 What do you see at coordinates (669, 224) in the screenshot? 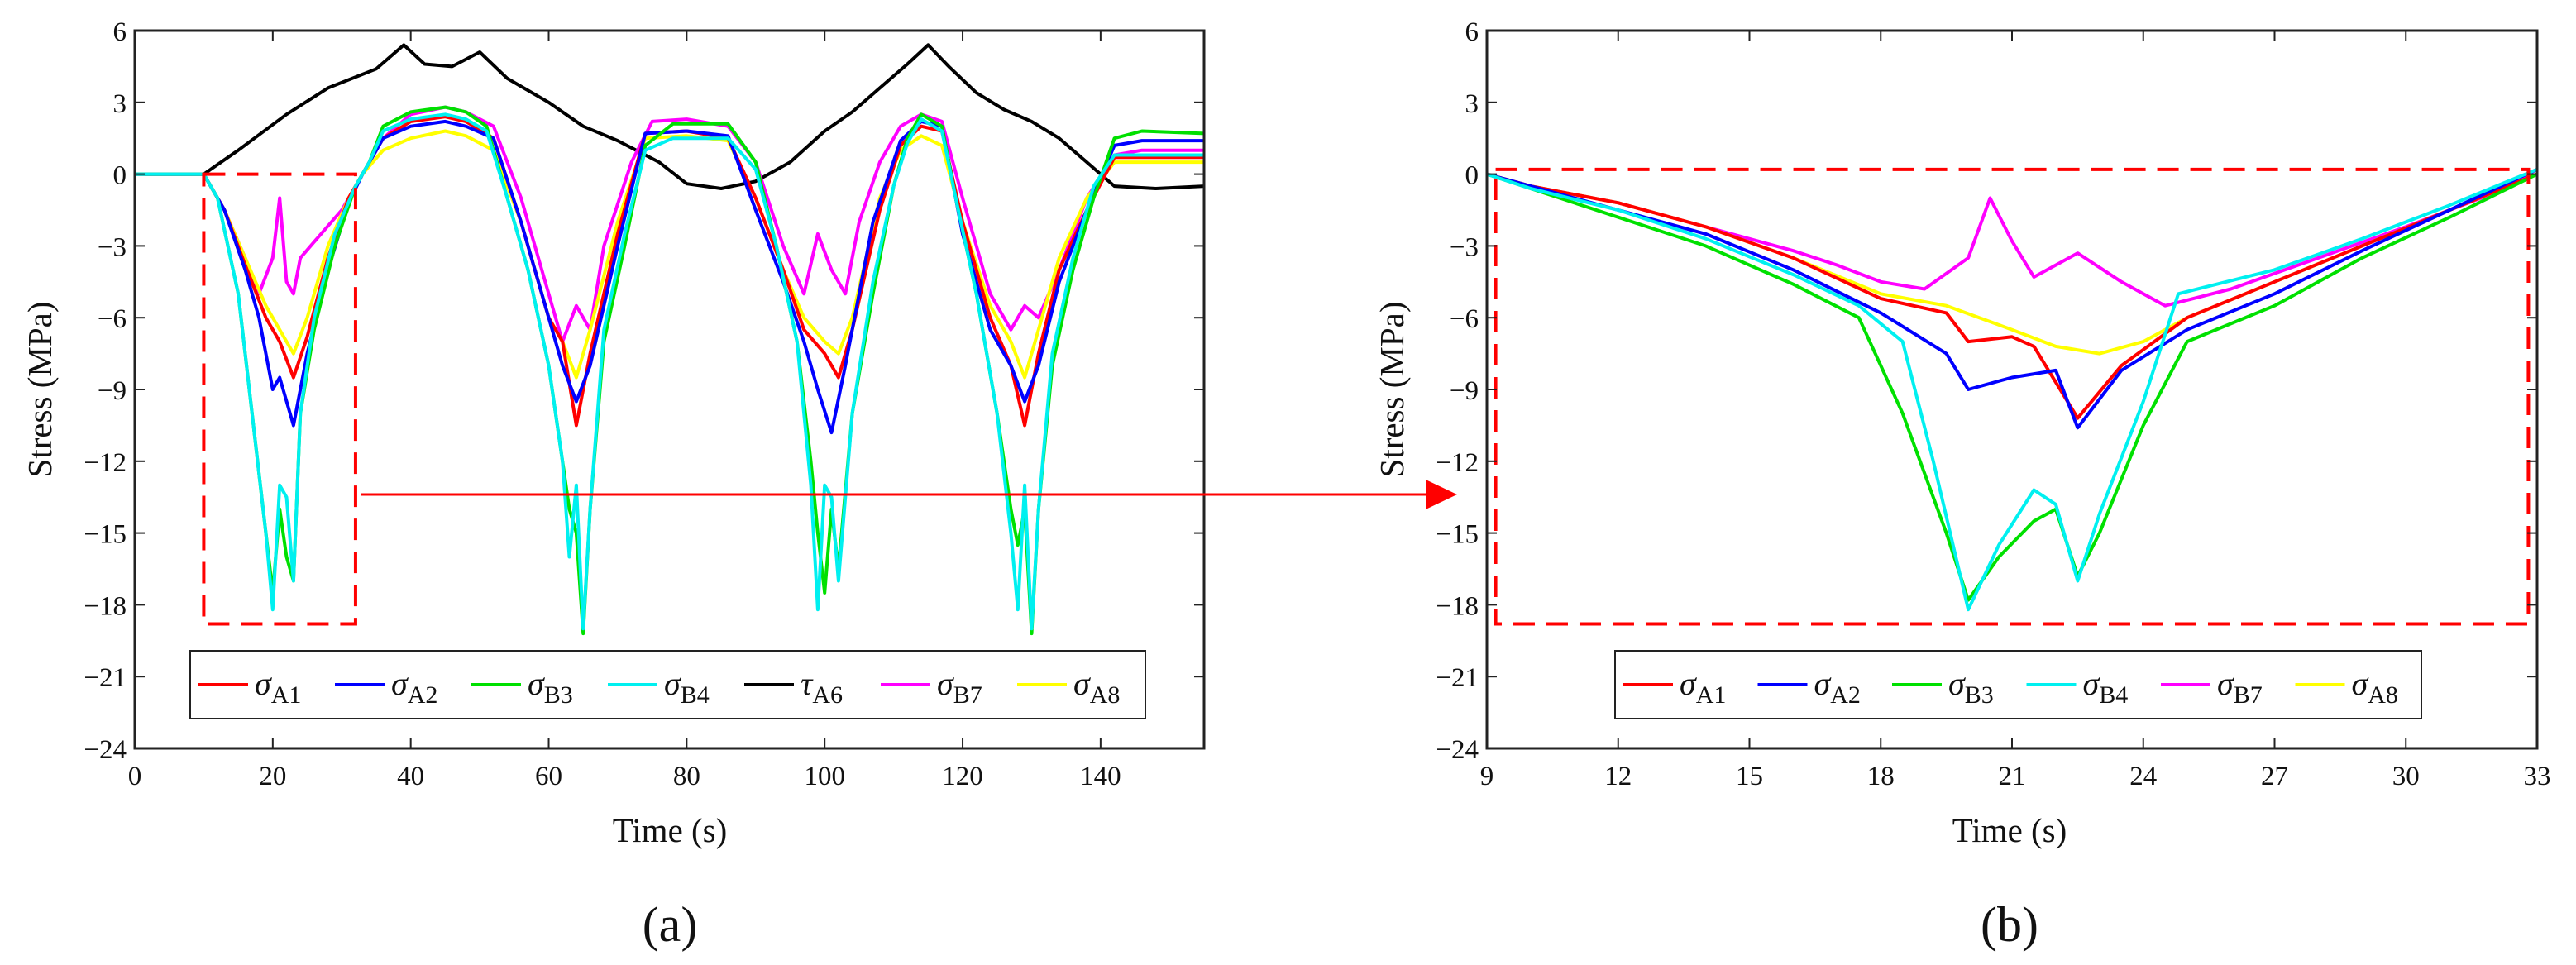
I see `panel-a-line-sigma-B7` at bounding box center [669, 224].